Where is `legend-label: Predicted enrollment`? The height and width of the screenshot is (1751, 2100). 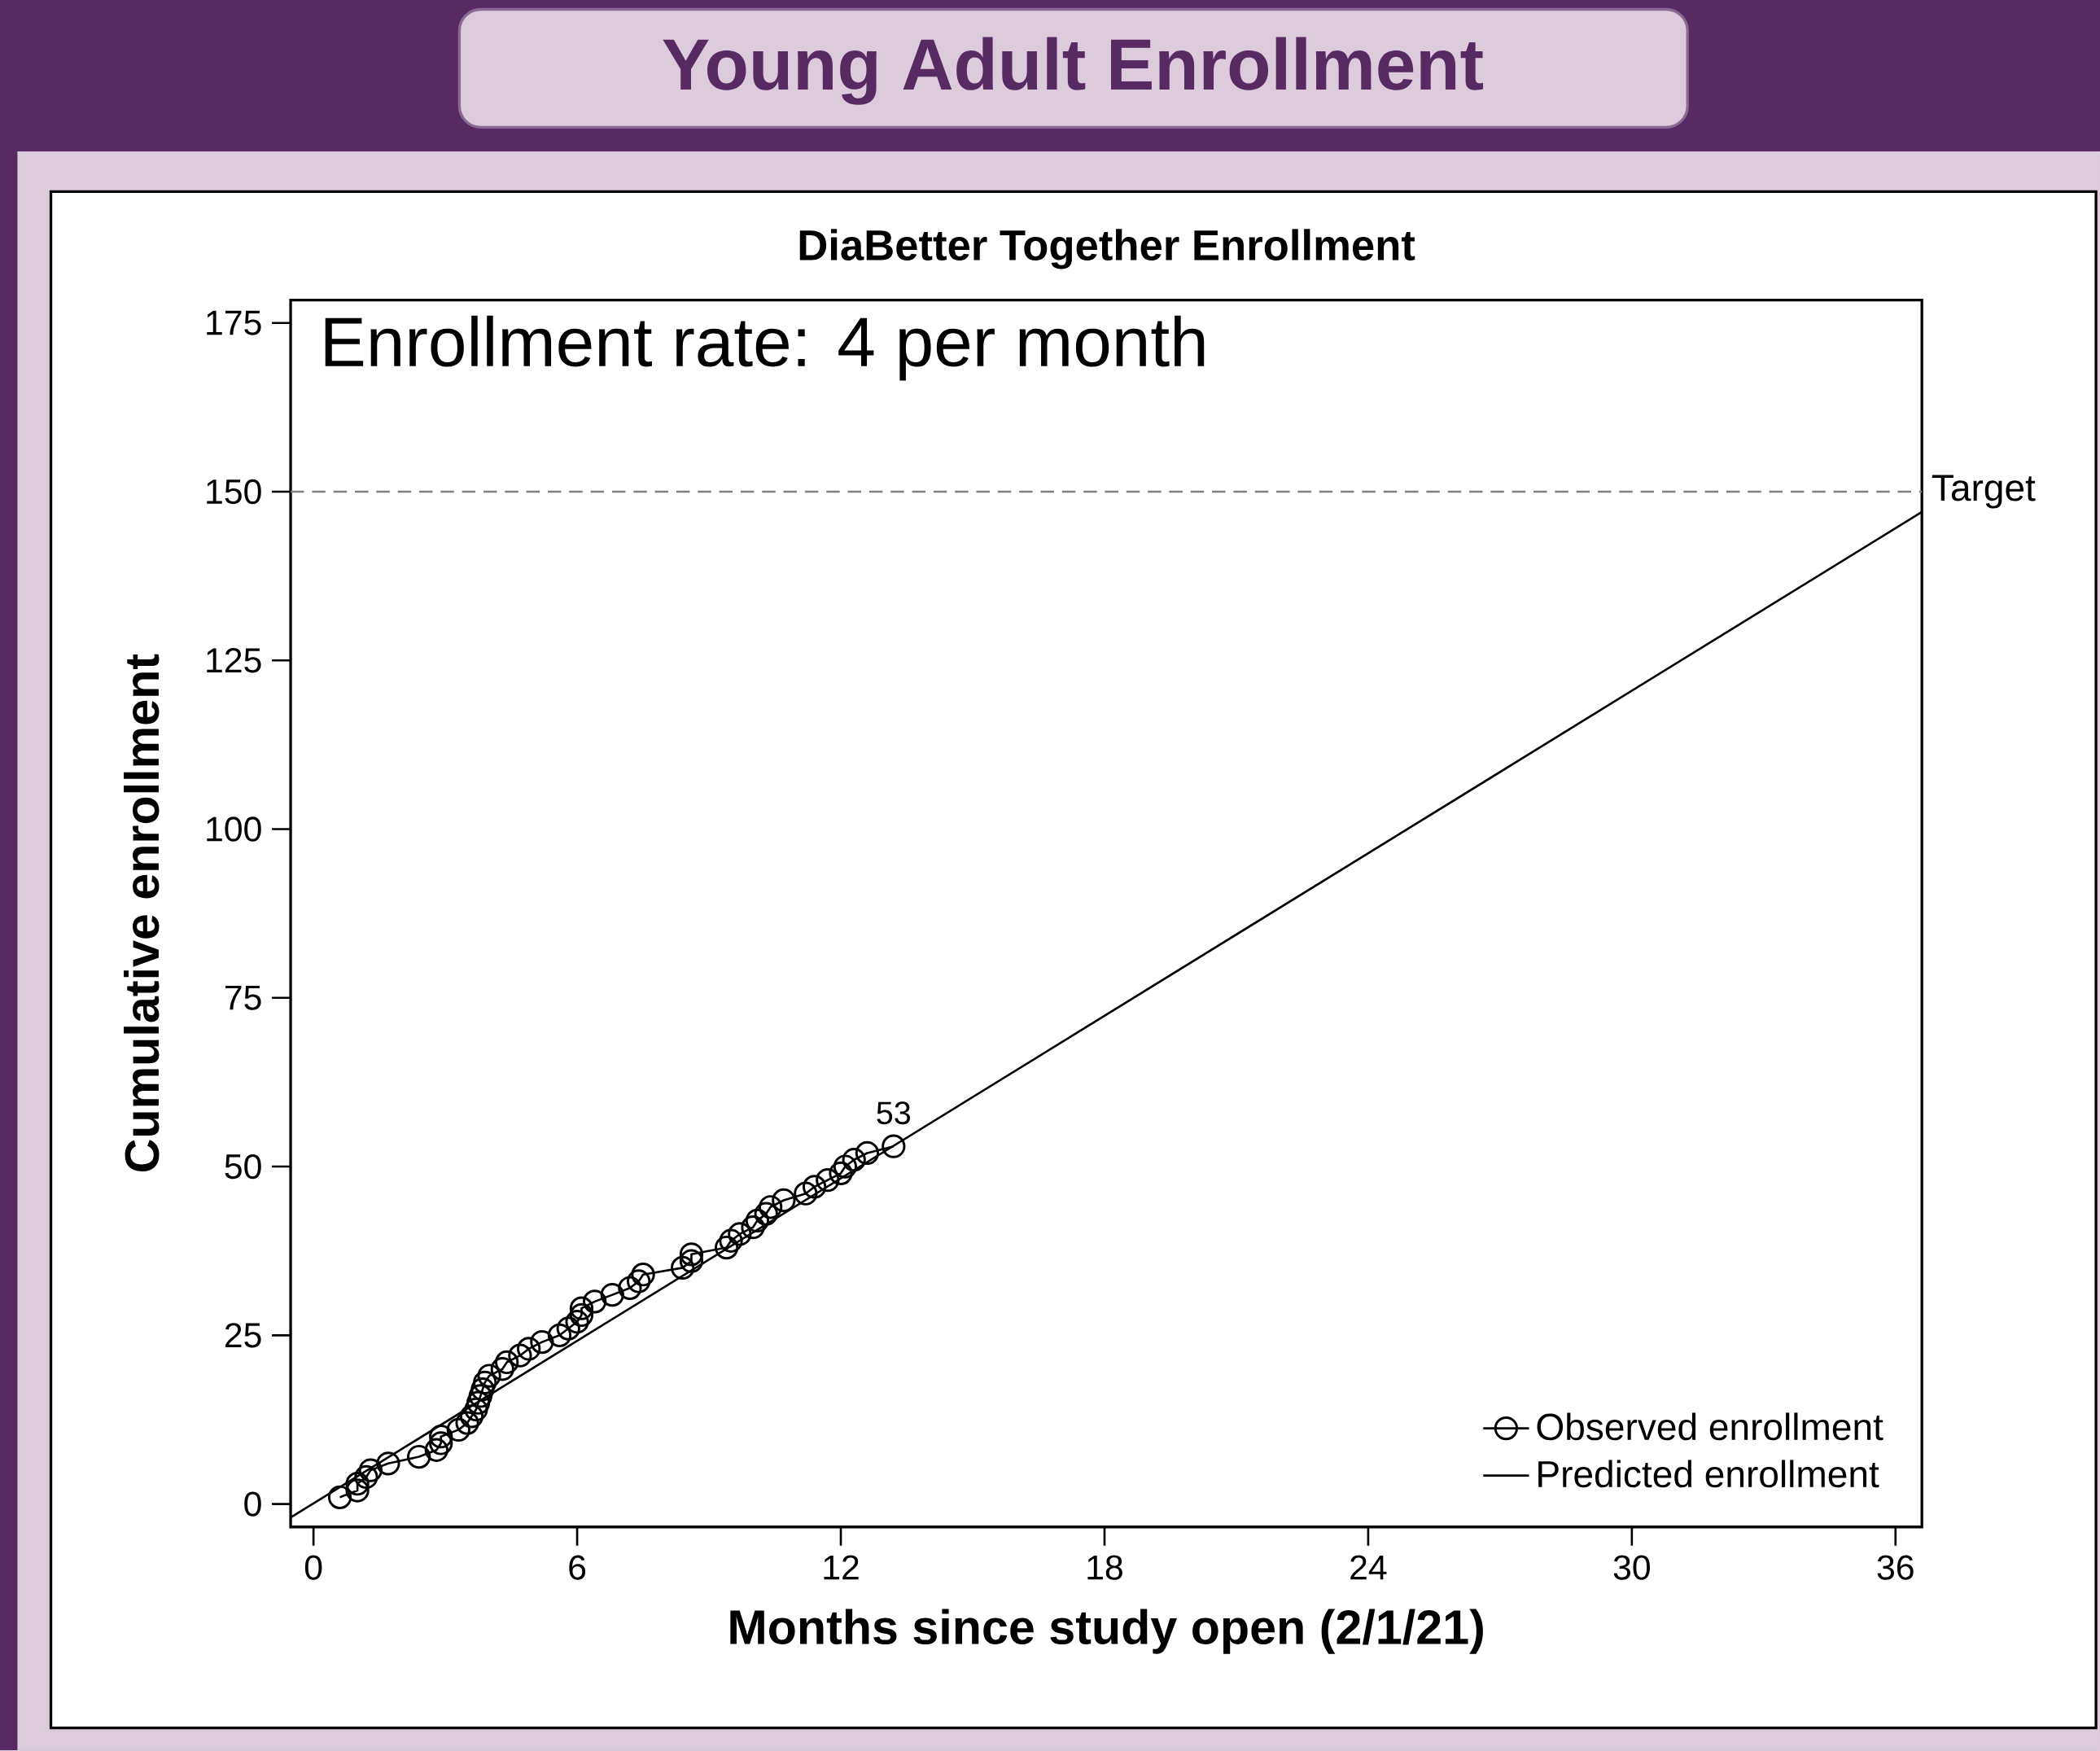 legend-label: Predicted enrollment is located at coordinates (1709, 1474).